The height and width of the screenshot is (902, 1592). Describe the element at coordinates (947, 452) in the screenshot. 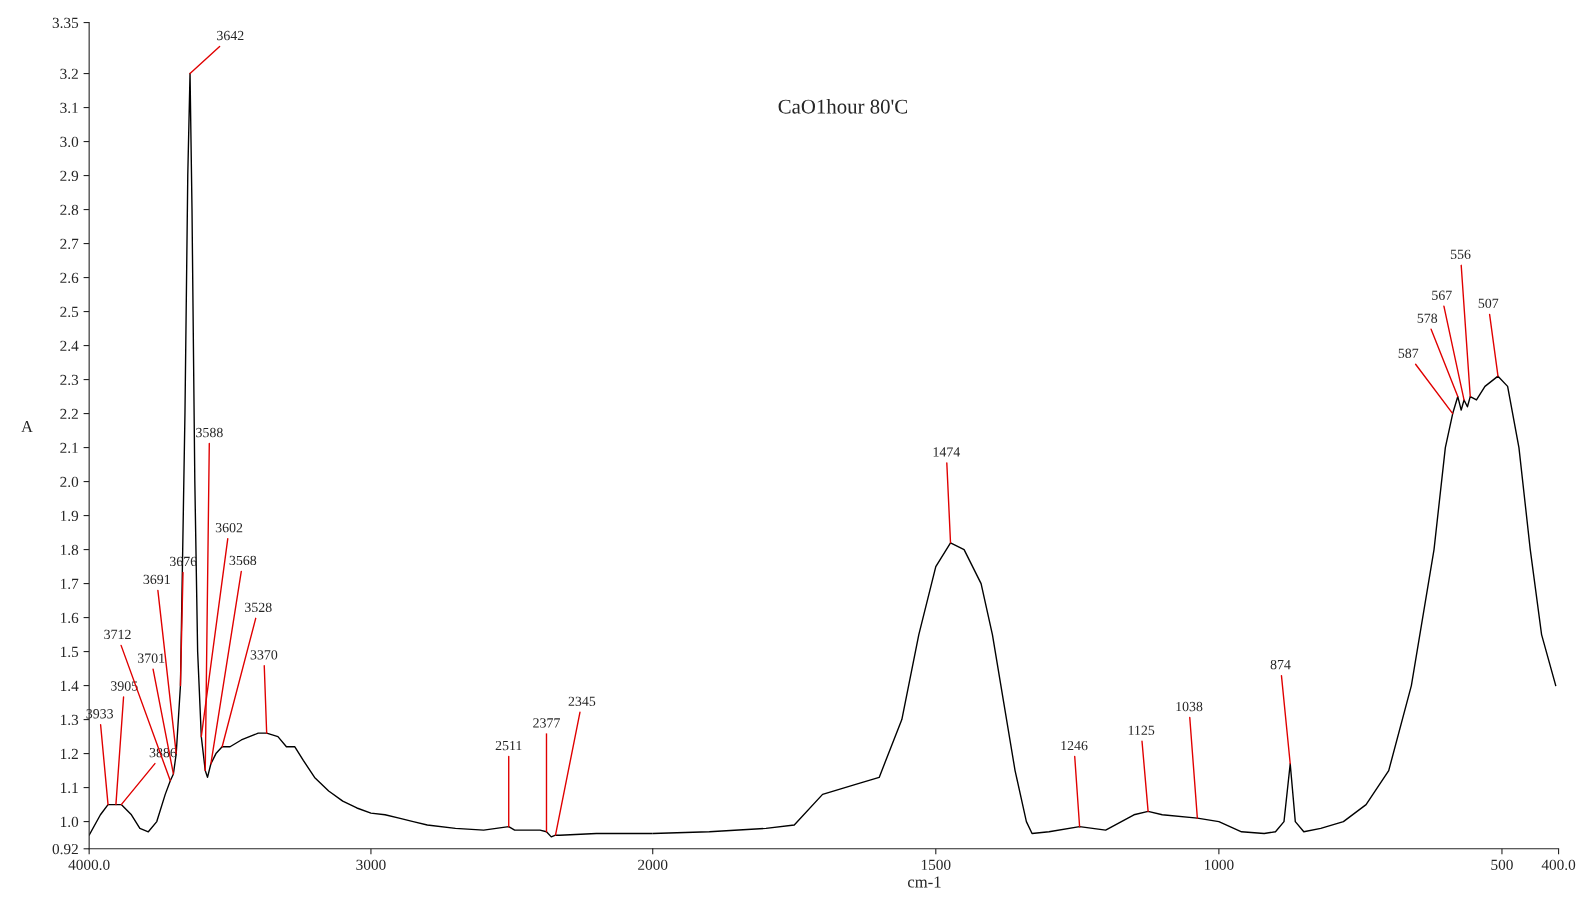

I see `annotation: 1474` at that location.